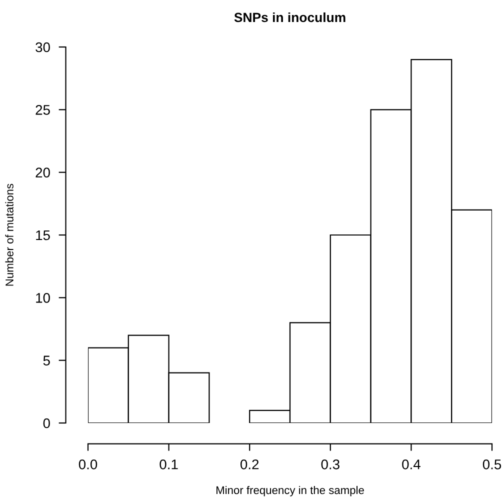 Image resolution: width=503 pixels, height=503 pixels. Describe the element at coordinates (492, 464) in the screenshot. I see `x-tick-label: 0.5` at that location.